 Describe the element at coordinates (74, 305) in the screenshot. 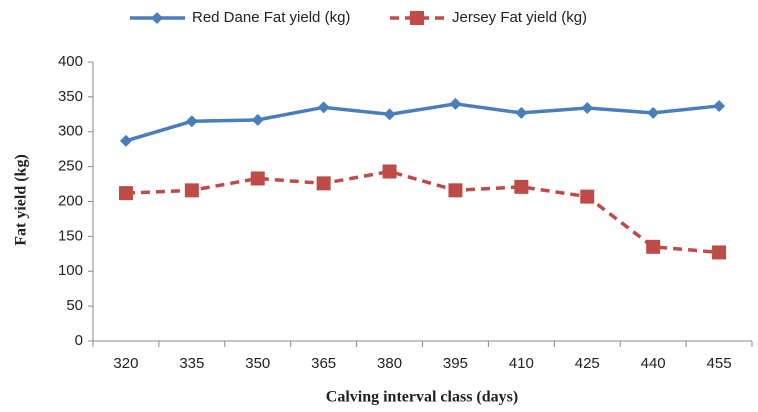

I see `y-tick-label: 50` at that location.